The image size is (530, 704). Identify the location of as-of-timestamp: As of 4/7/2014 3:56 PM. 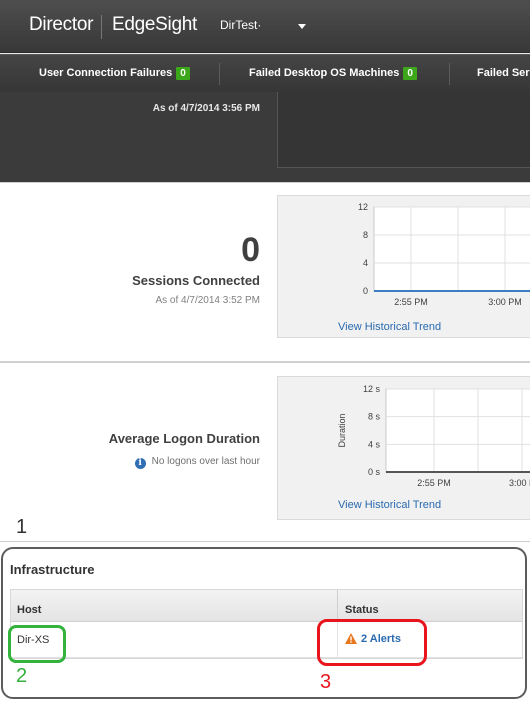
(206, 108).